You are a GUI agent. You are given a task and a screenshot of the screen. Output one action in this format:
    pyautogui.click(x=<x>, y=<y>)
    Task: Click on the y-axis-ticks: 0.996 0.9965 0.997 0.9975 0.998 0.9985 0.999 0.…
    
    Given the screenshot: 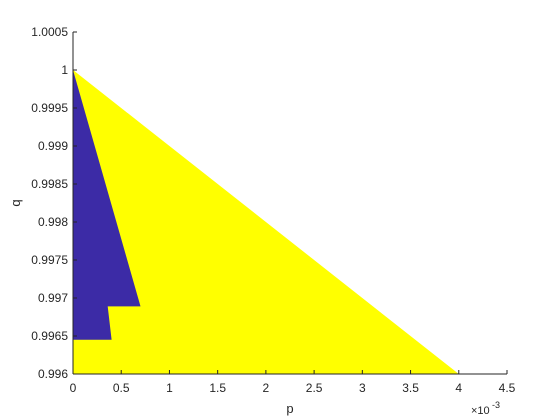 What is the action you would take?
    pyautogui.click(x=54, y=203)
    